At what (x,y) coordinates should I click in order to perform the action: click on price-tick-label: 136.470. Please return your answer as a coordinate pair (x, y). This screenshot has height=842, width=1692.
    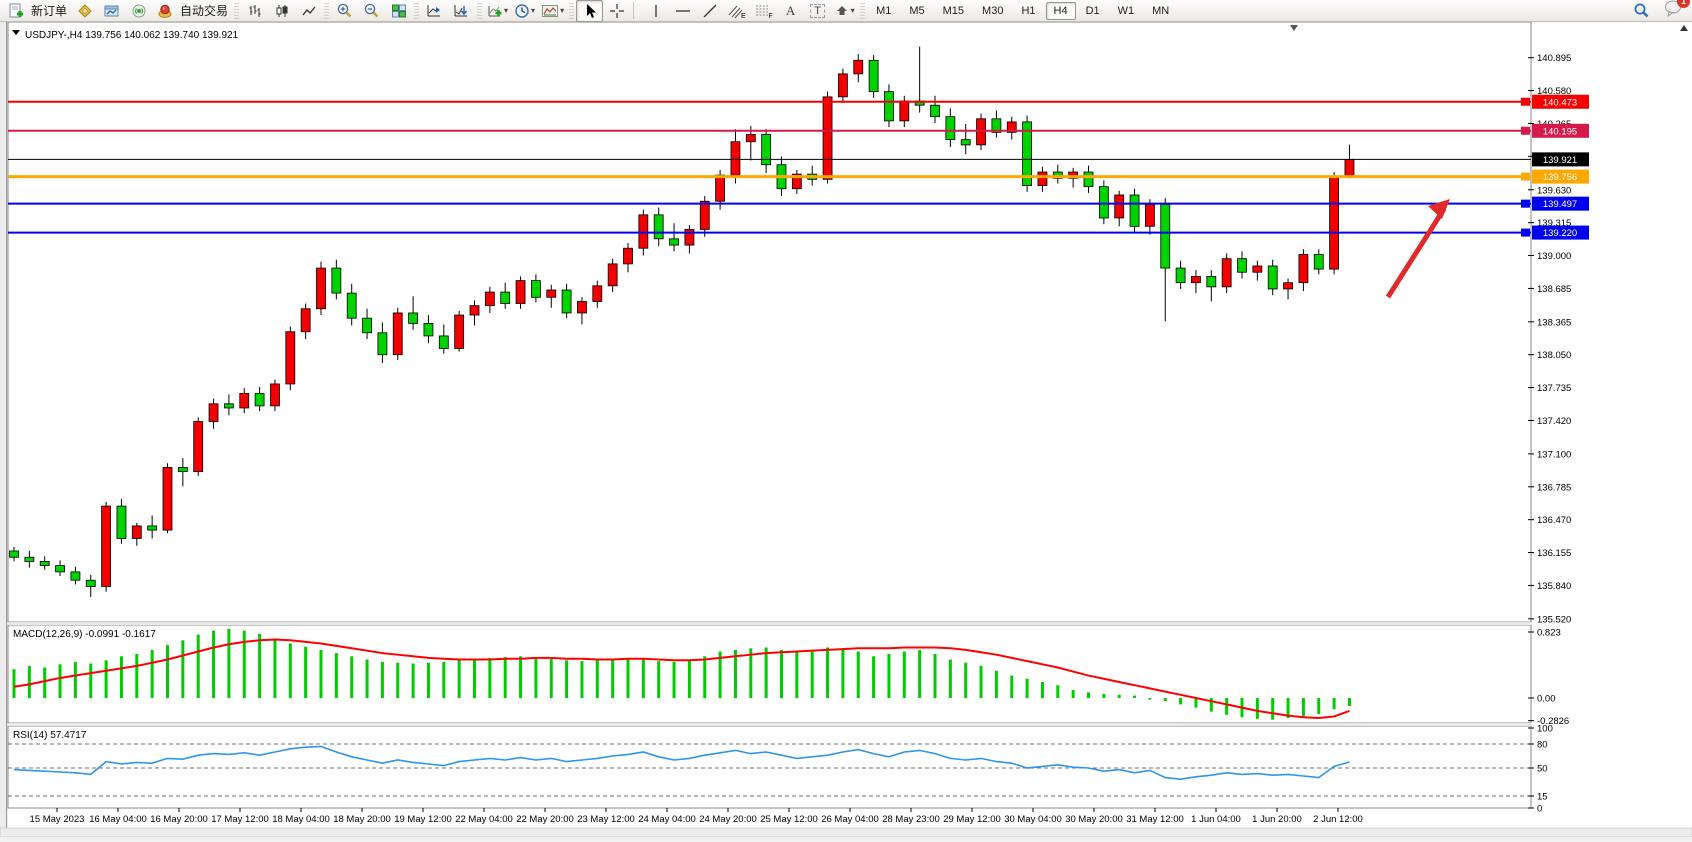
    Looking at the image, I should click on (1554, 520).